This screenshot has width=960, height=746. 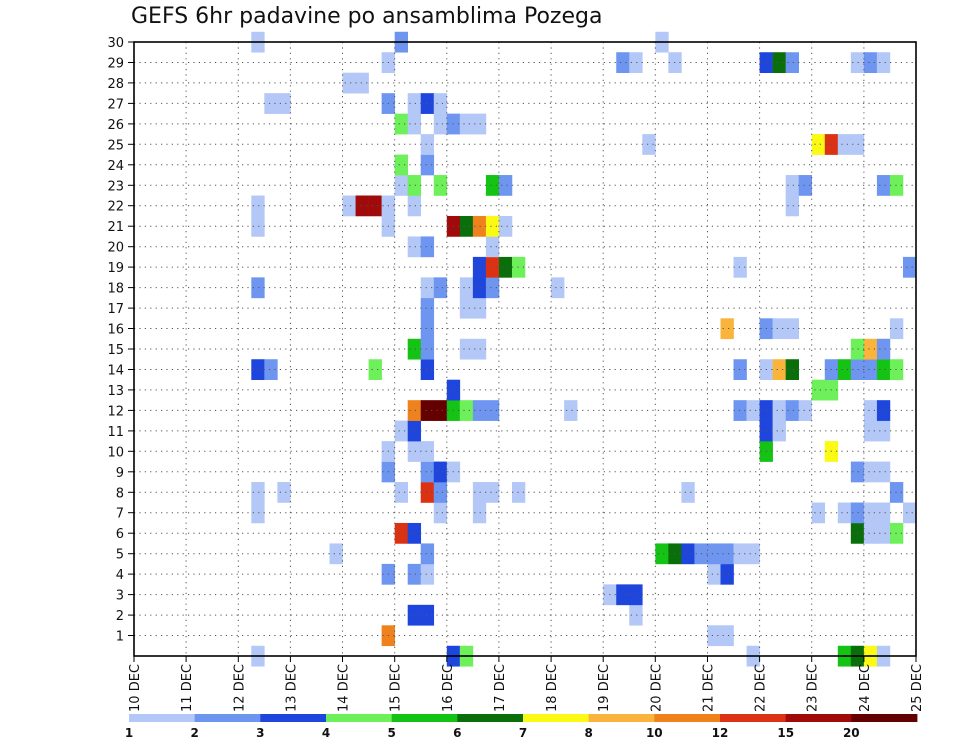 What do you see at coordinates (195, 733) in the screenshot?
I see `colorbar-label: 2` at bounding box center [195, 733].